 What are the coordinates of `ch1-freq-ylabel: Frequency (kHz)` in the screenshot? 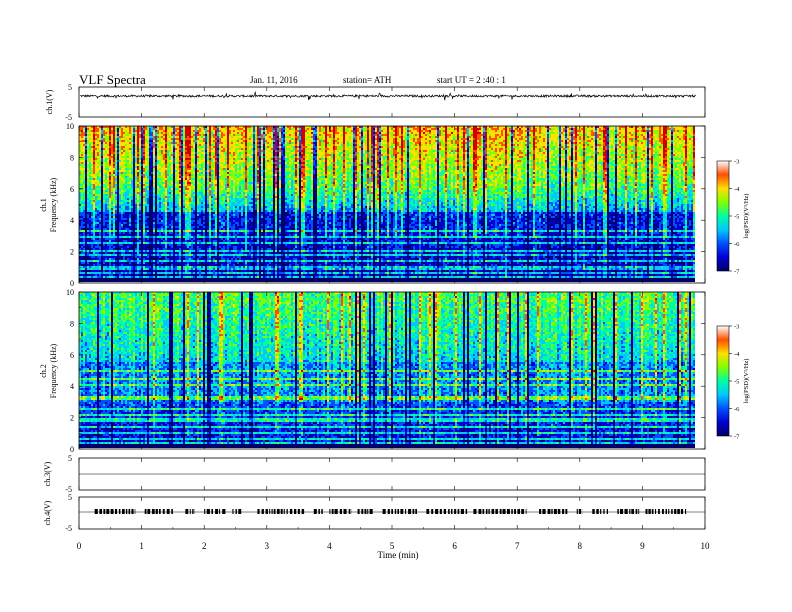 It's located at (53, 204).